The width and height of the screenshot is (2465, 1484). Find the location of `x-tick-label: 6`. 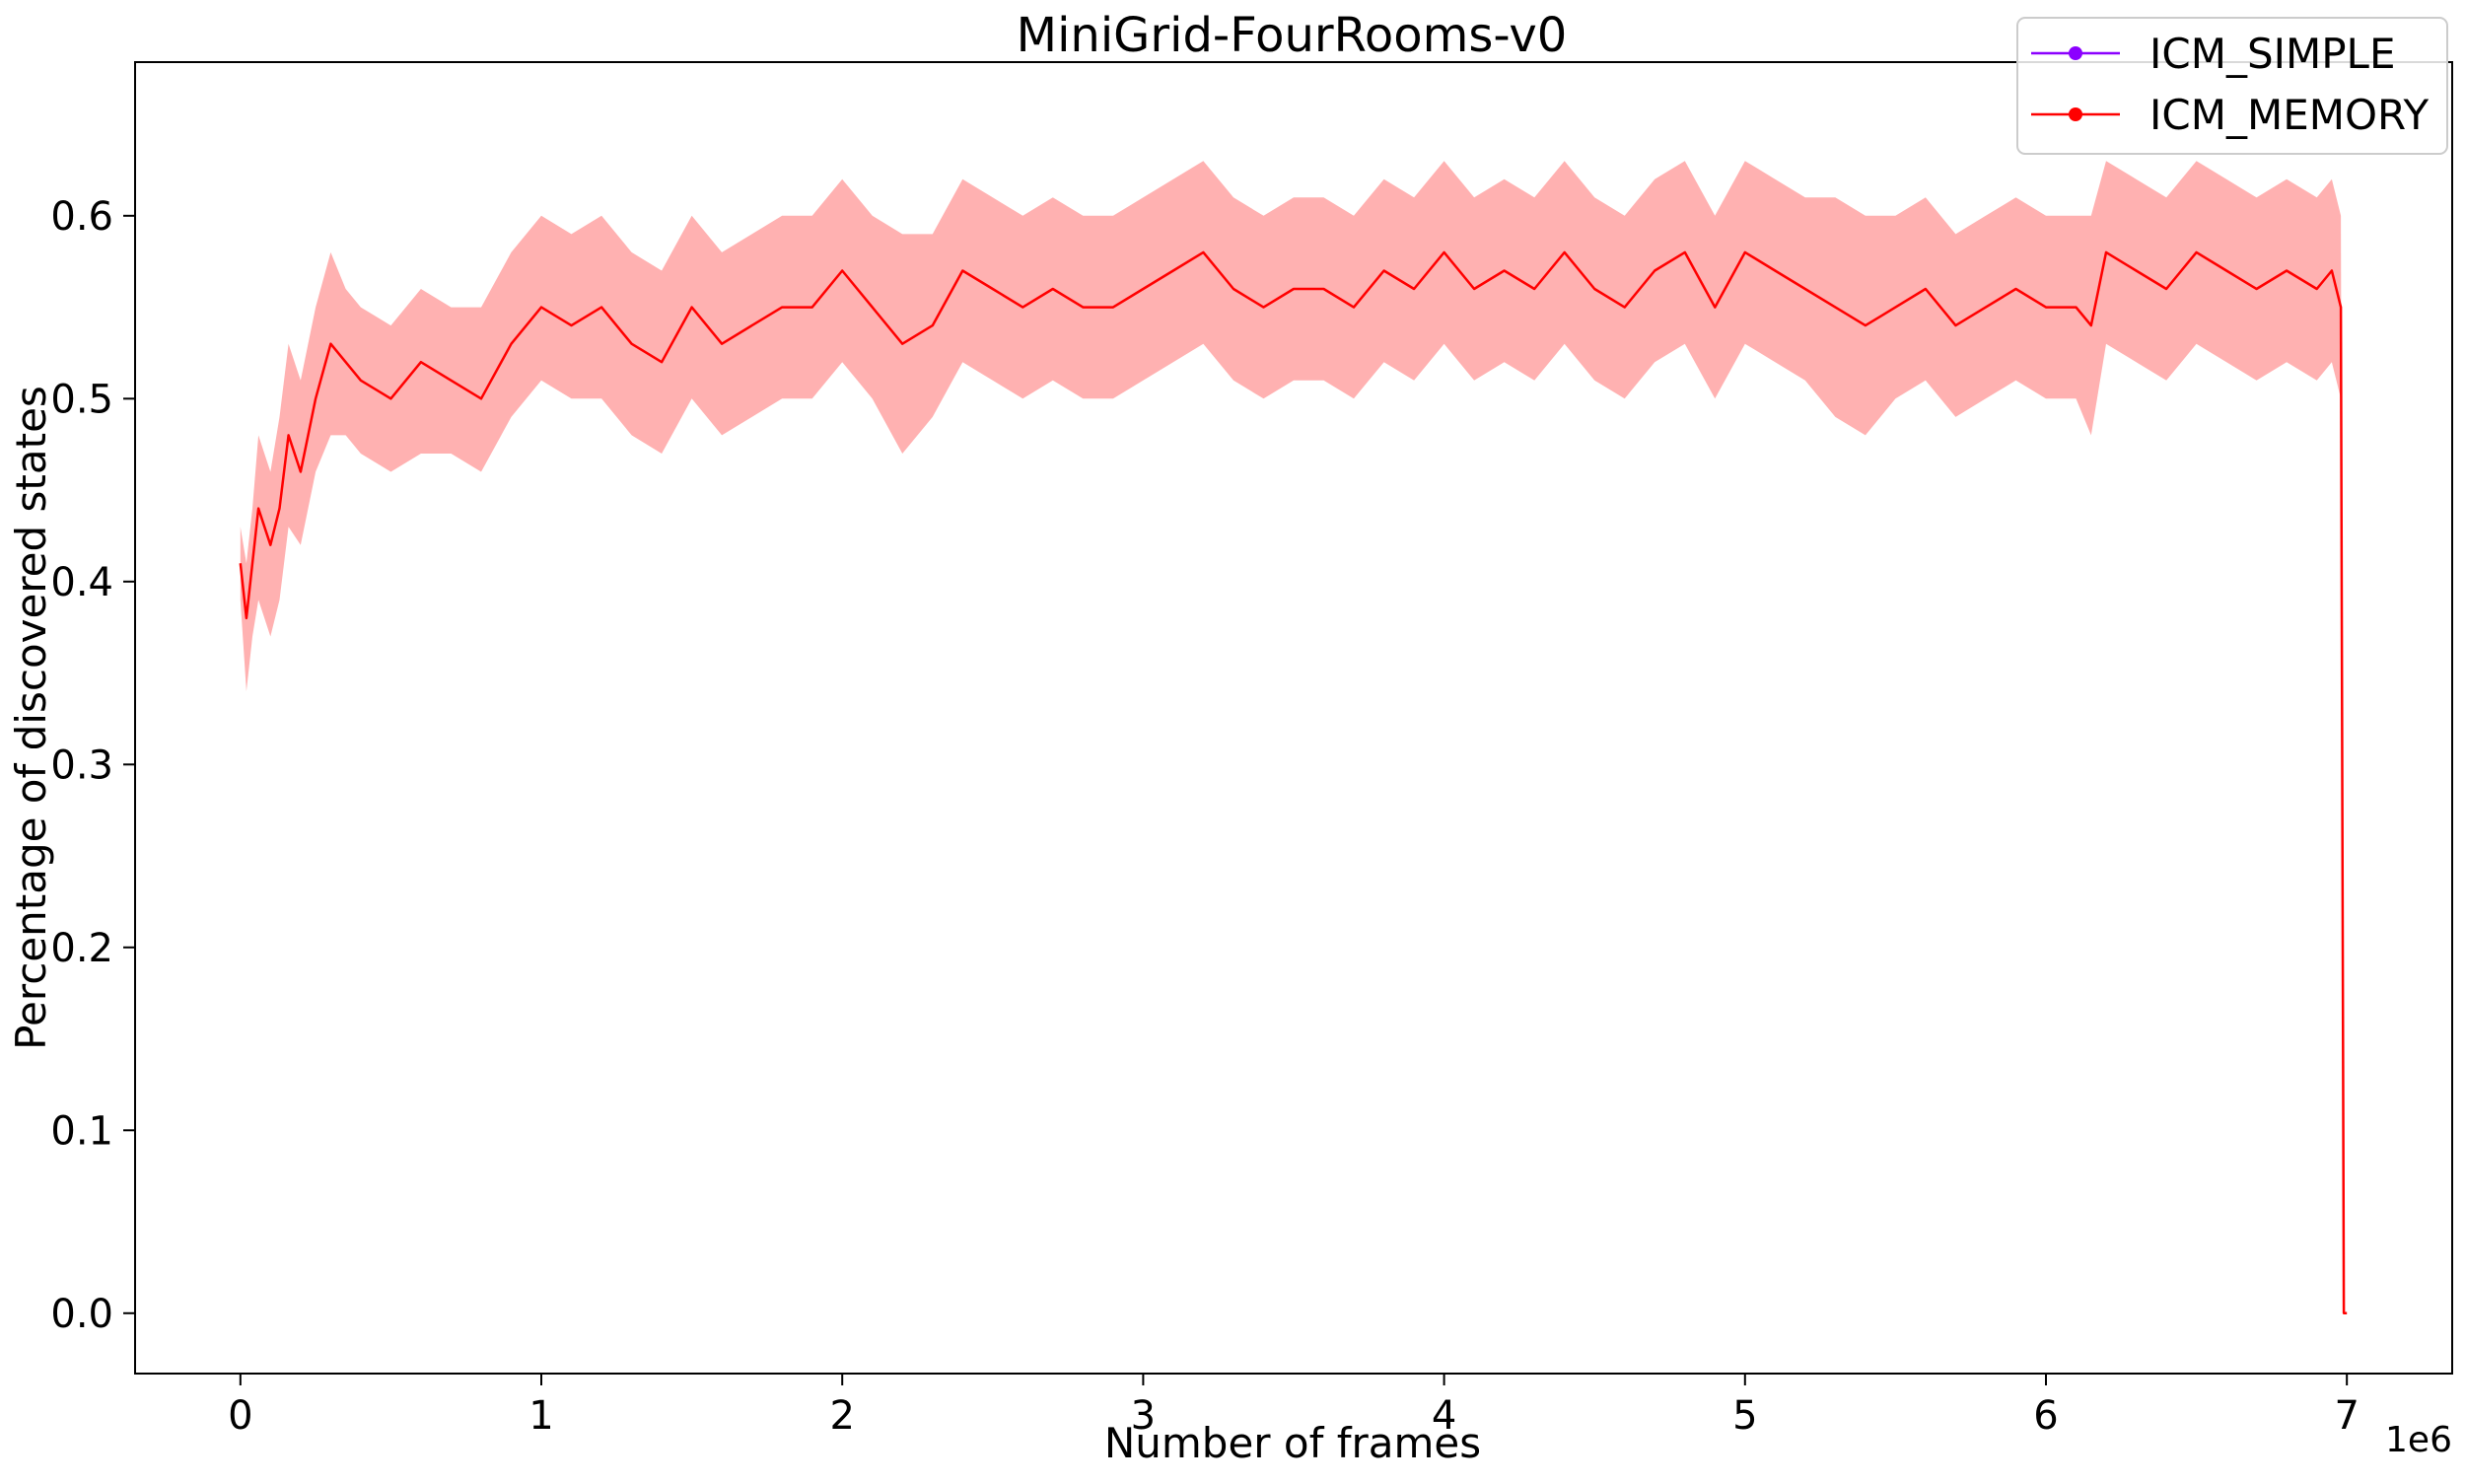

x-tick-label: 6 is located at coordinates (2045, 1416).